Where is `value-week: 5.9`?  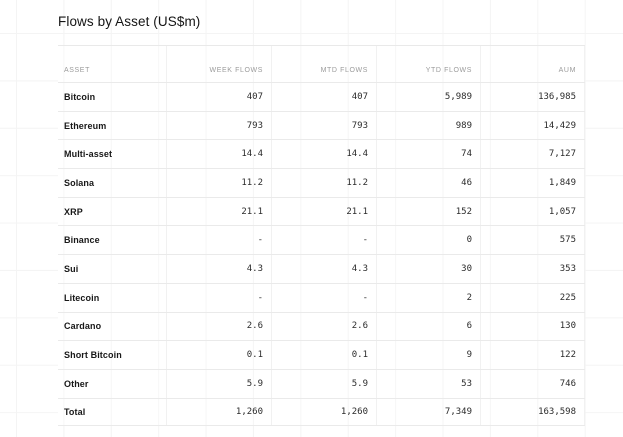
value-week: 5.9 is located at coordinates (219, 383).